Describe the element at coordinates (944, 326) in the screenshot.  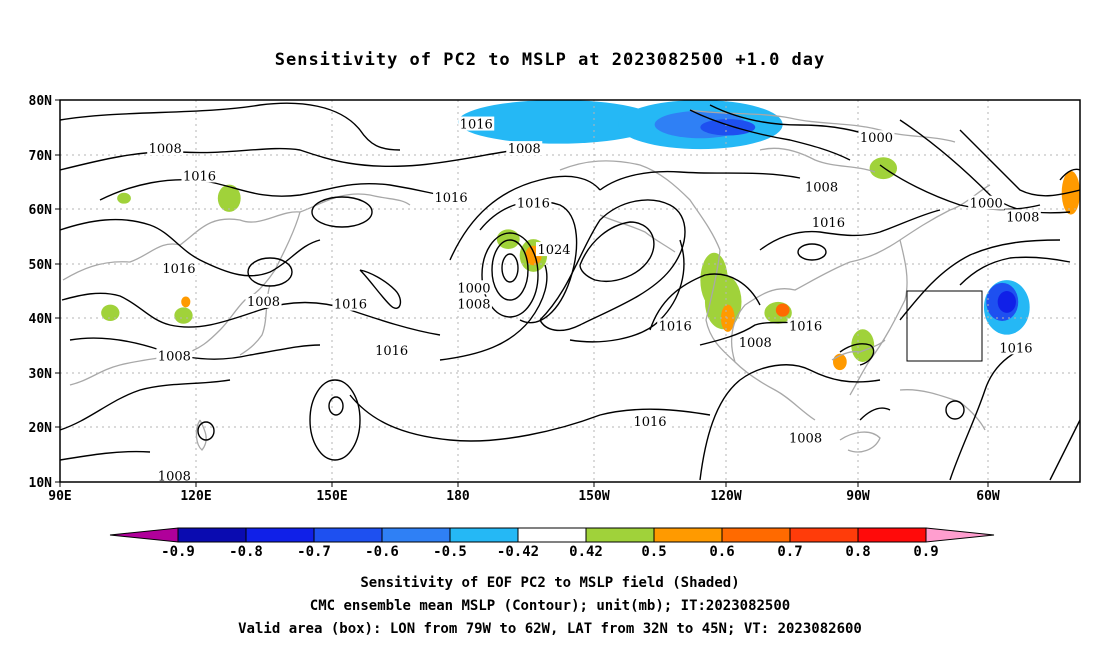
I see `valid-area-box` at that location.